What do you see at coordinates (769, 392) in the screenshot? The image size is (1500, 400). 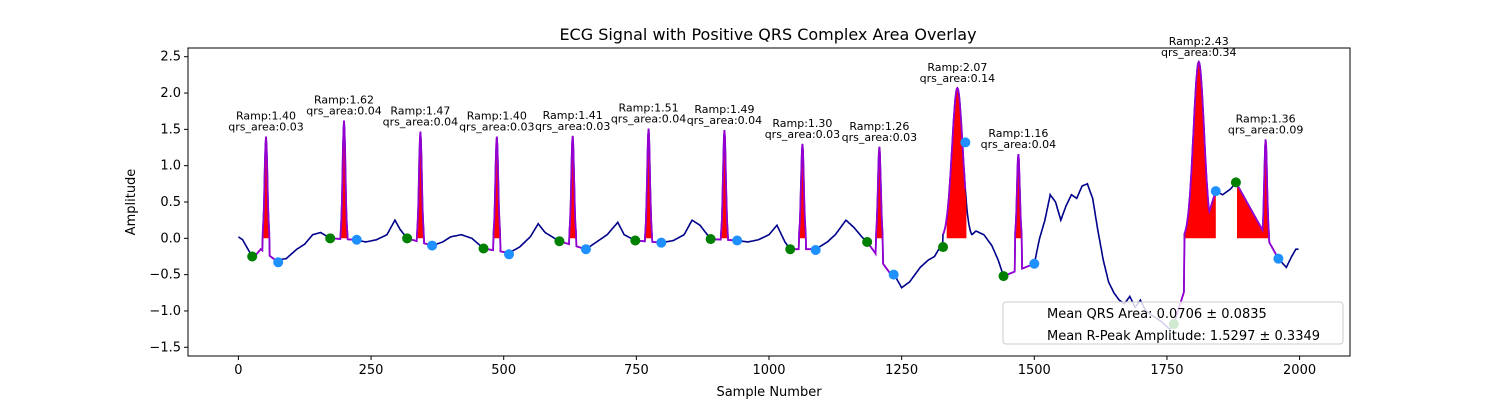 I see `x-axis-label: Sample Number` at bounding box center [769, 392].